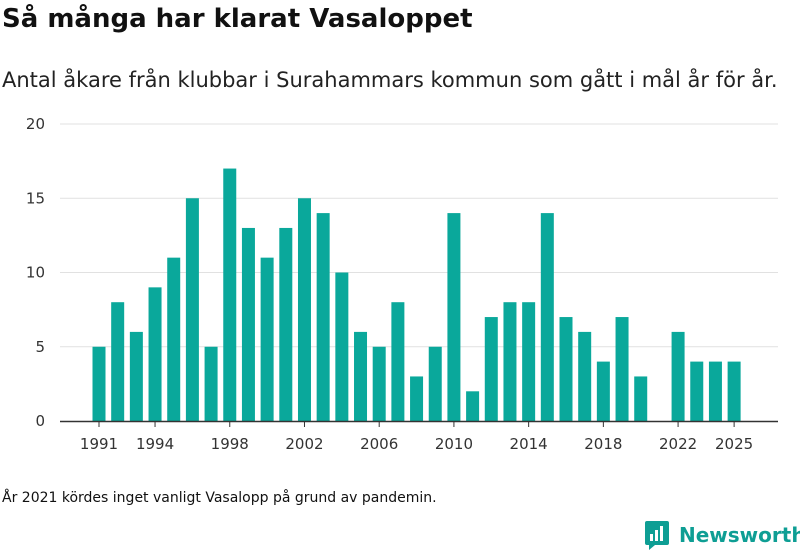 Image resolution: width=800 pixels, height=551 pixels. Describe the element at coordinates (35, 124) in the screenshot. I see `y-tick-label: 20` at that location.